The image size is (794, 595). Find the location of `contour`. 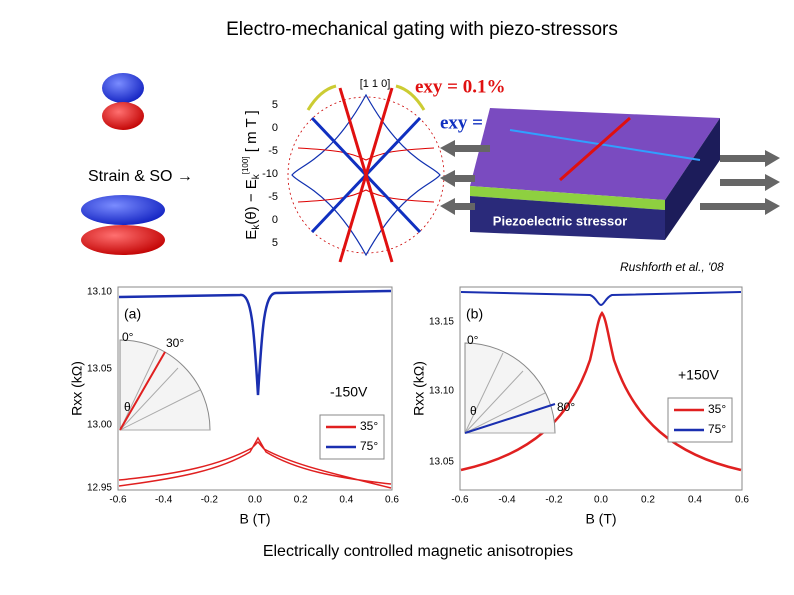

contour is located at coordinates (366, 175).